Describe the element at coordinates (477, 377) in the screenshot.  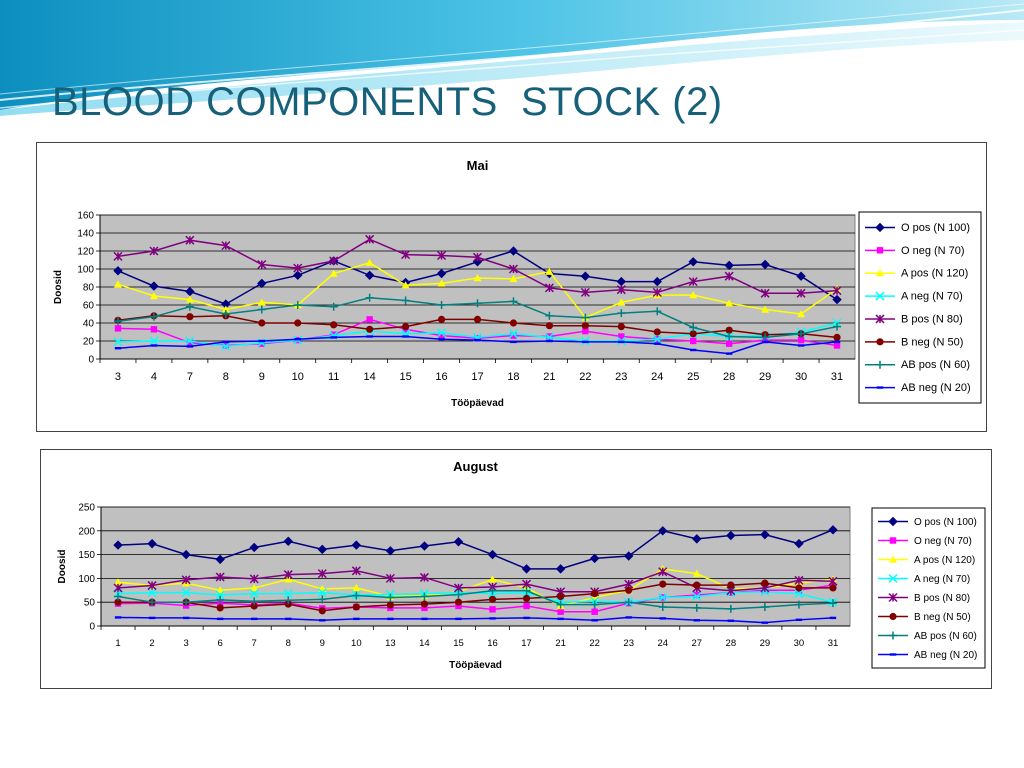
I see `x-tick-label: 17` at that location.